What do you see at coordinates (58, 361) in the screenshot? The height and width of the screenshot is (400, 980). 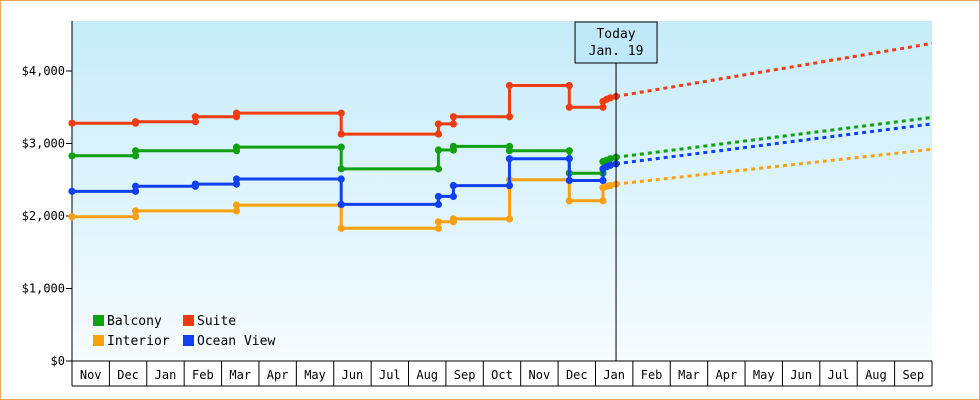 I see `y-tick-label: $0` at bounding box center [58, 361].